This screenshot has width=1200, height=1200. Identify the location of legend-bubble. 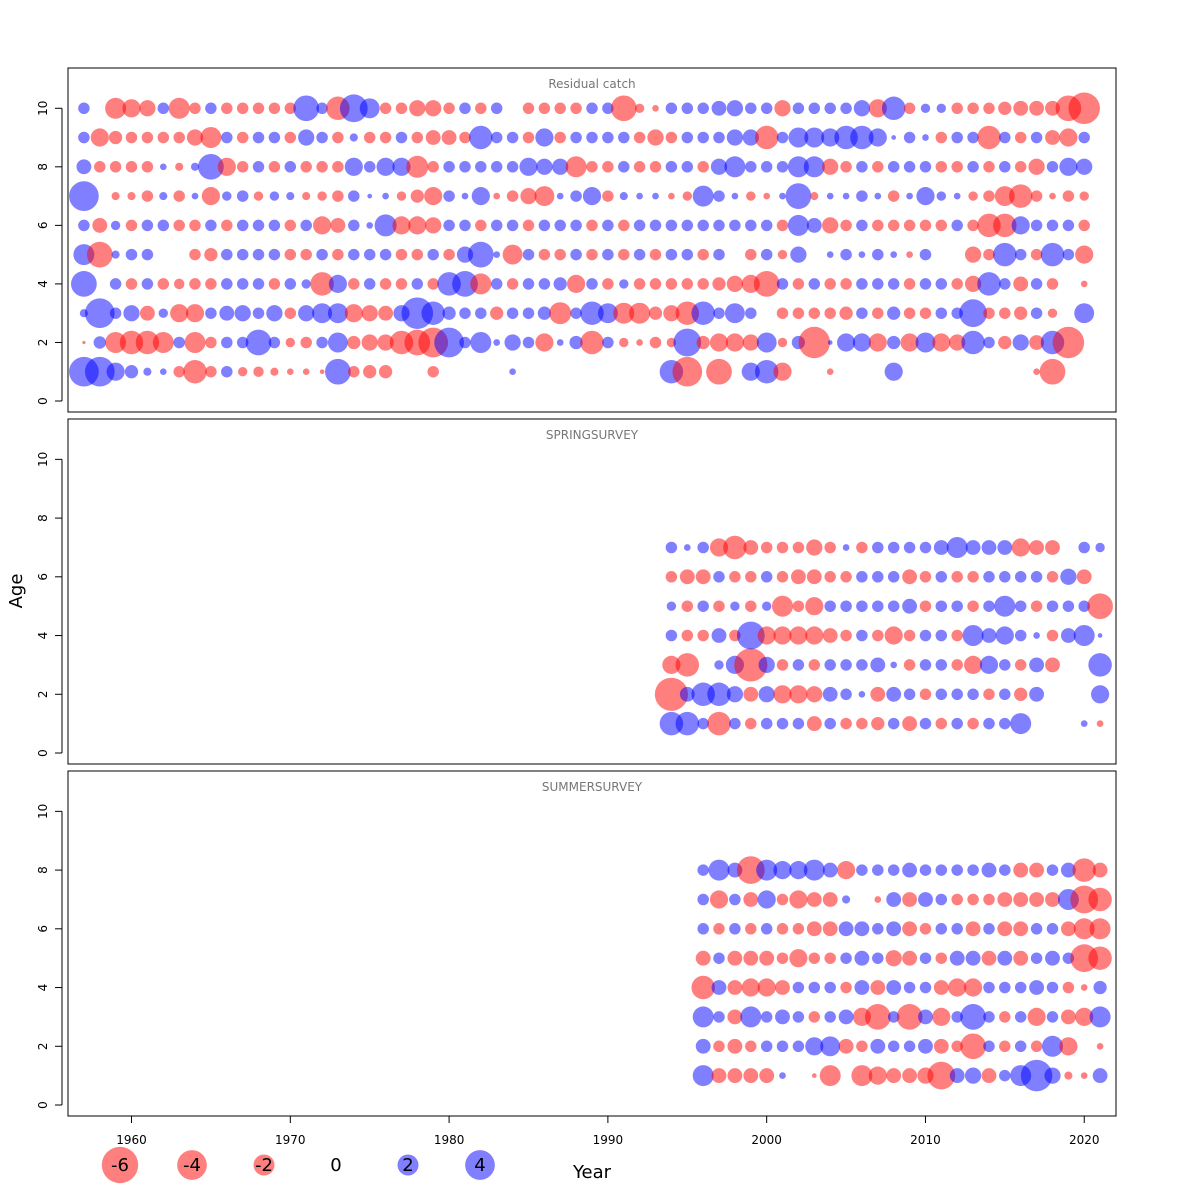
(120, 1165).